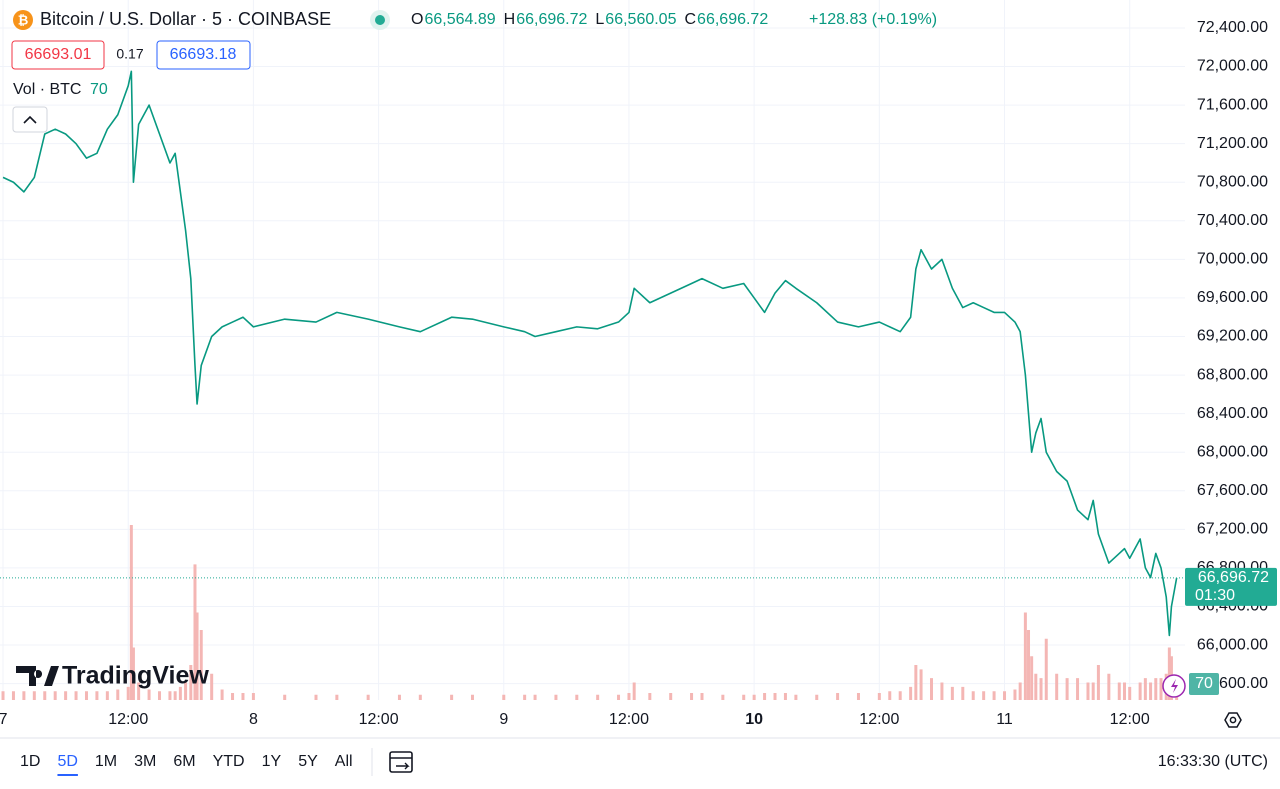 Image resolution: width=1280 pixels, height=789 pixels. What do you see at coordinates (23, 20) in the screenshot?
I see `bitcoin-icon` at bounding box center [23, 20].